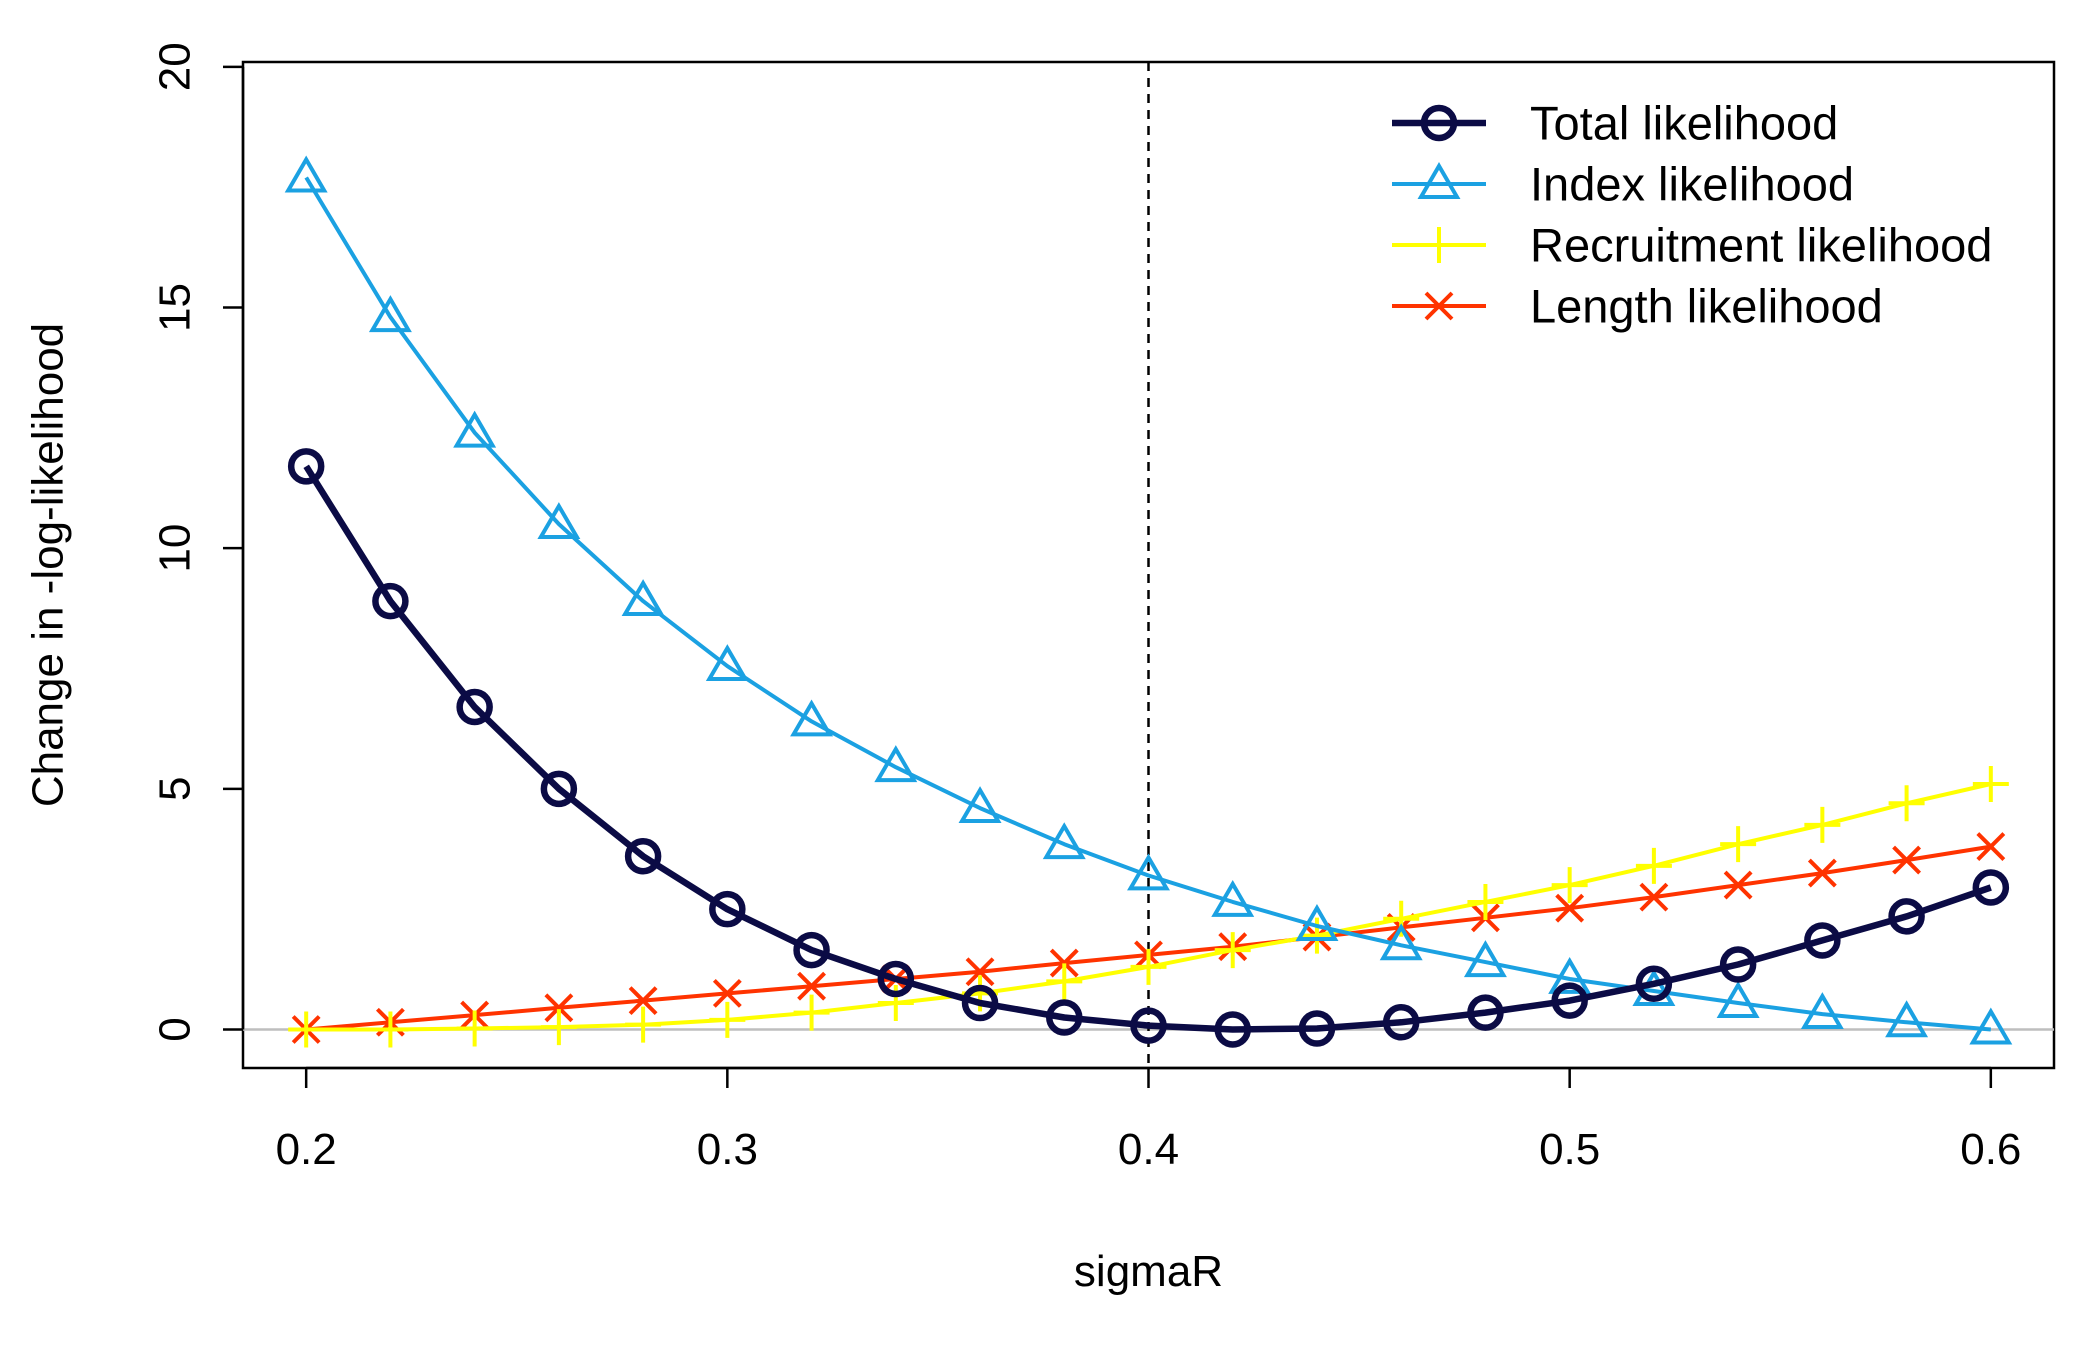 This screenshot has height=1350, width=2100. What do you see at coordinates (175, 1029) in the screenshot?
I see `y-tick-label: 0` at bounding box center [175, 1029].